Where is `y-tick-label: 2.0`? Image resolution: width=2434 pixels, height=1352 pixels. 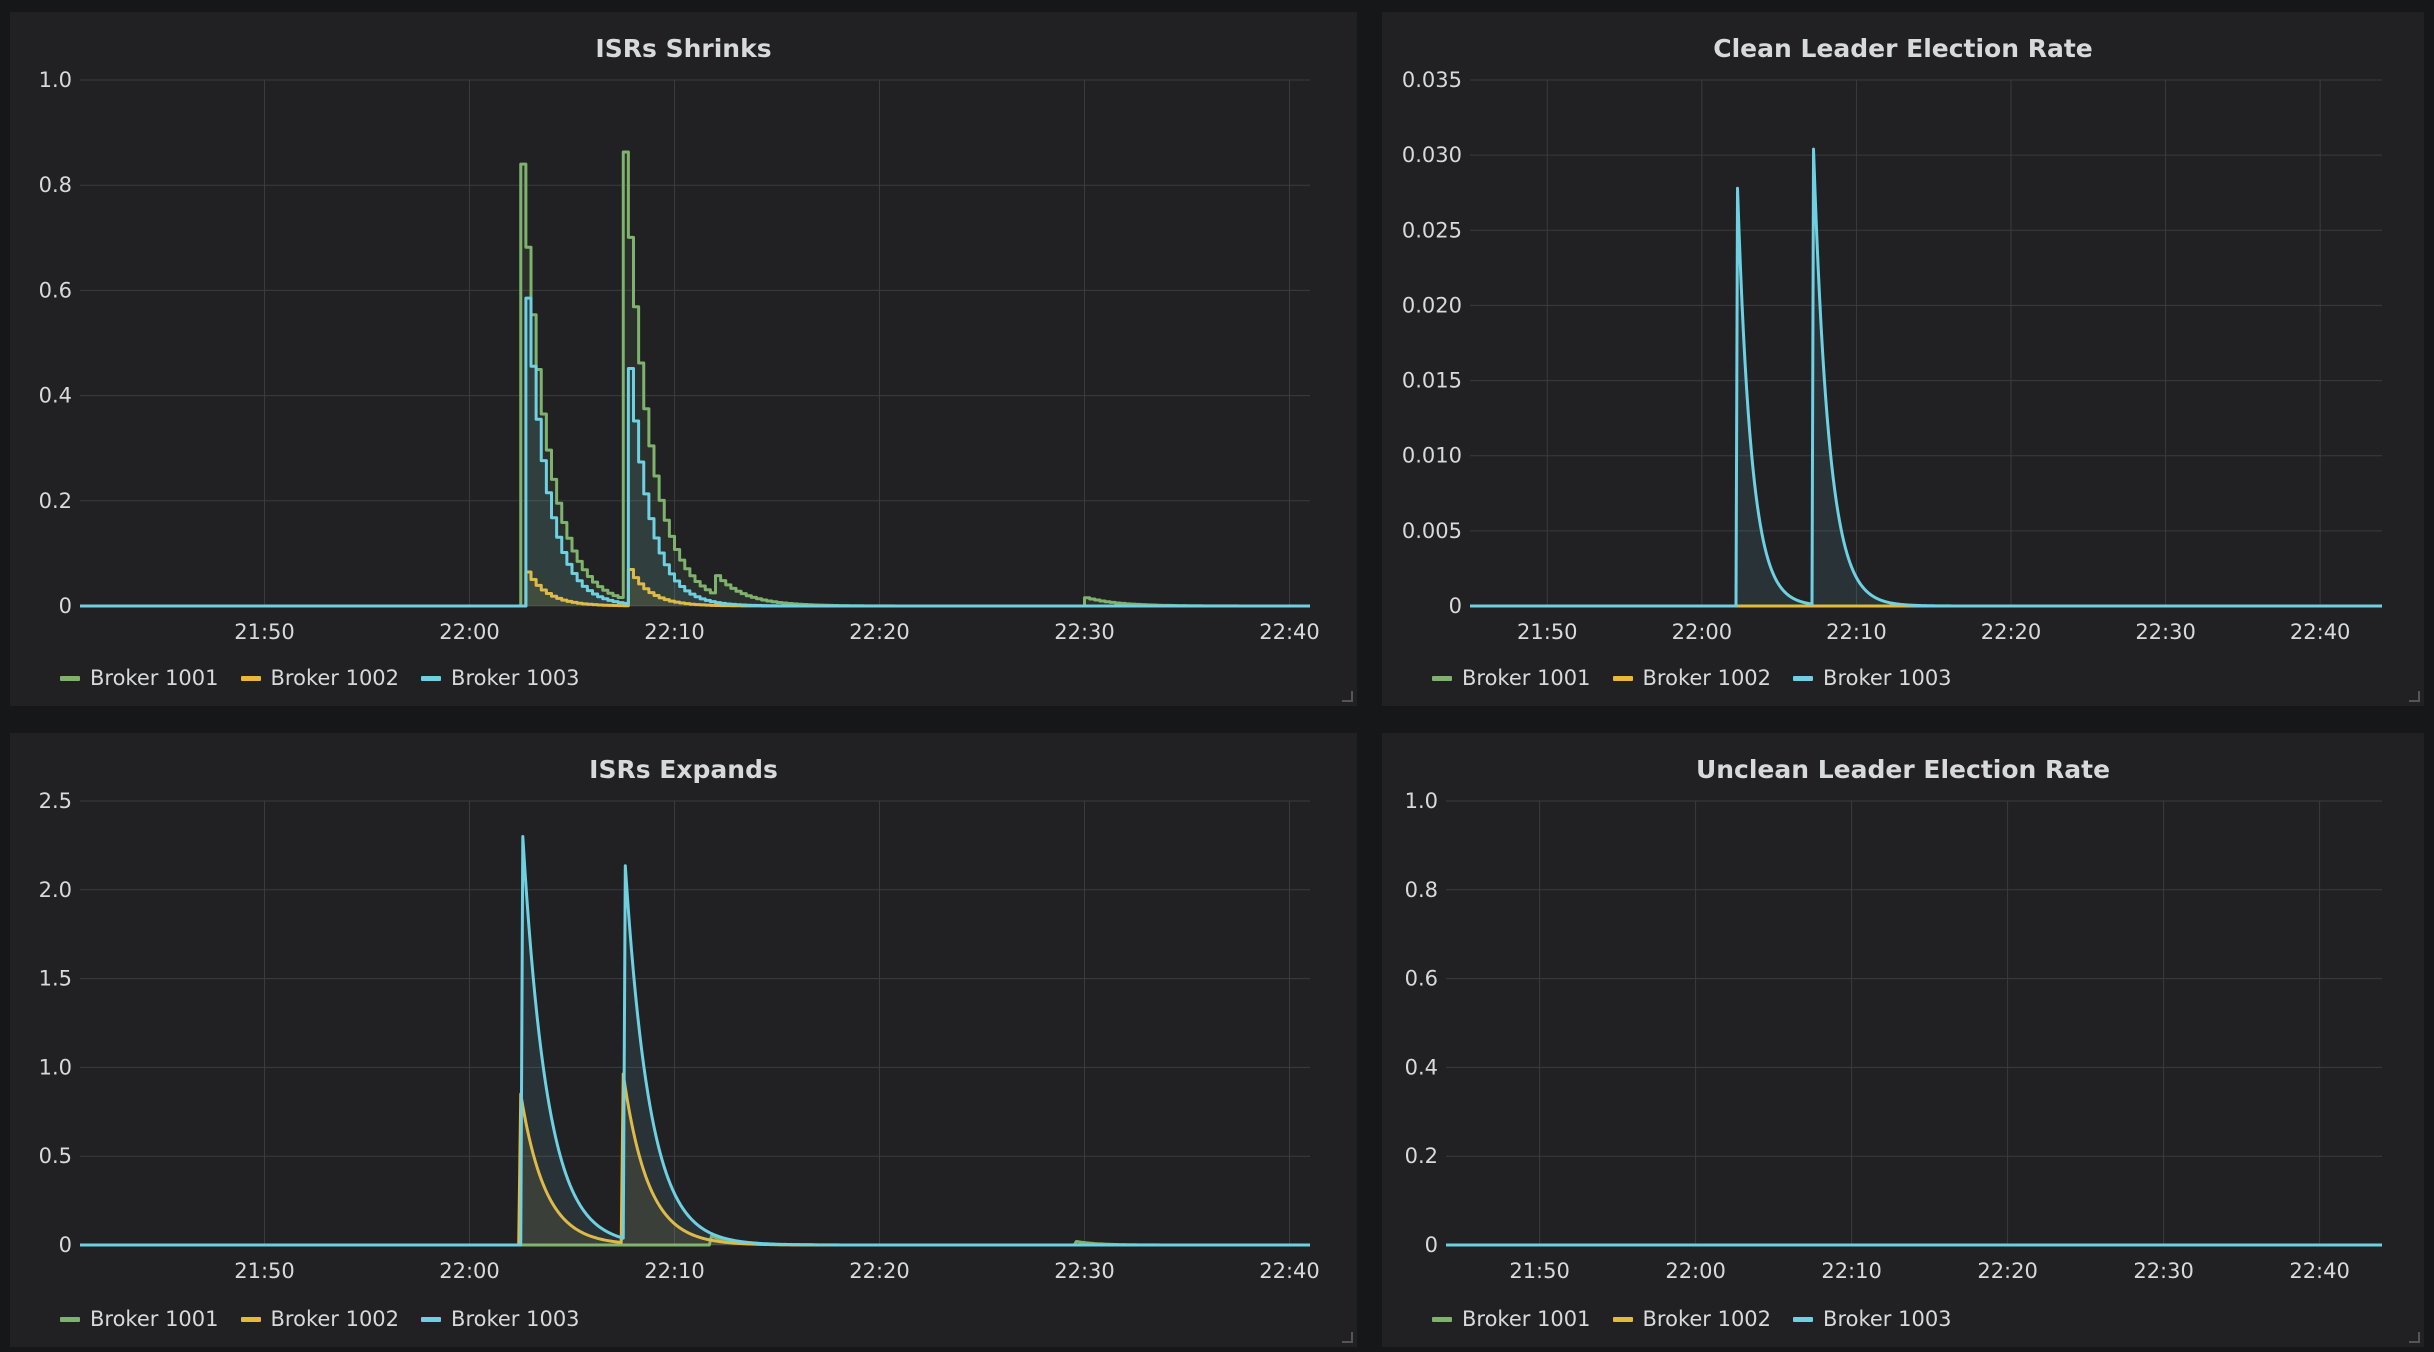 y-tick-label: 2.0 is located at coordinates (55, 890).